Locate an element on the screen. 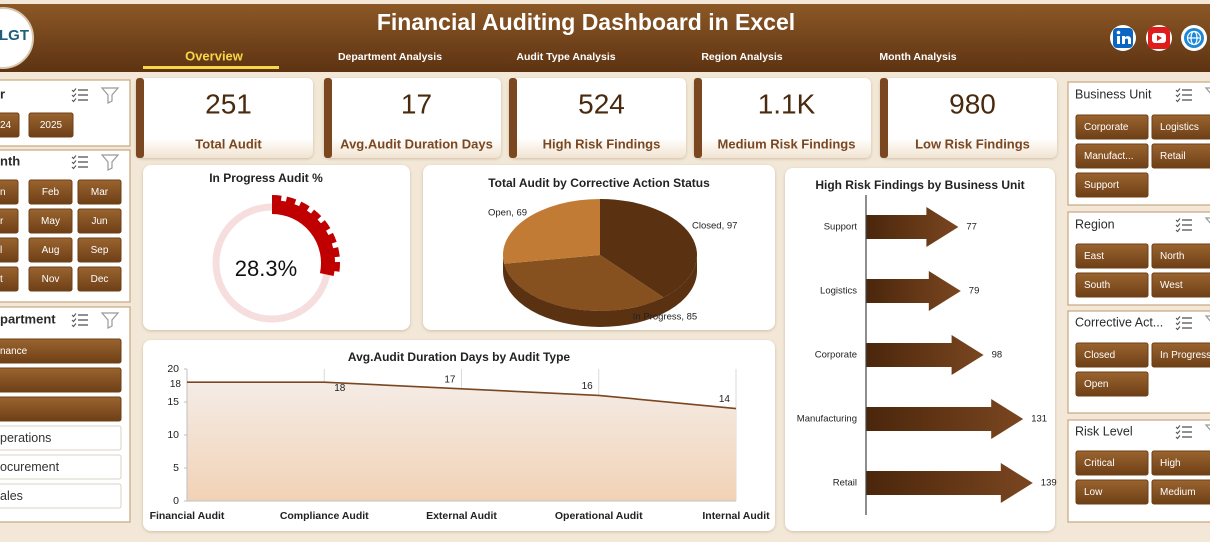 The image size is (1210, 542). slicer-item: High is located at coordinates (1180, 463).